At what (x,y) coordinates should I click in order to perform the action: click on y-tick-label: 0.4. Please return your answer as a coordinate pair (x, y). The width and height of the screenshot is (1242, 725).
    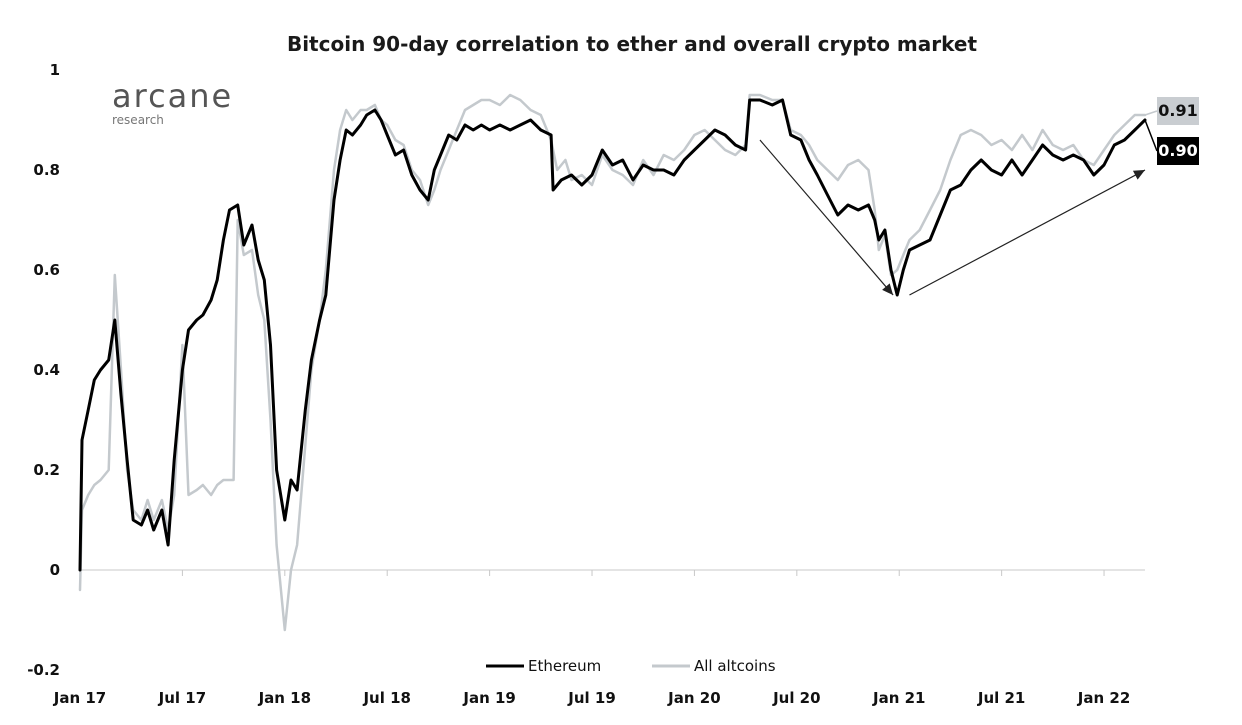
    Looking at the image, I should click on (46, 370).